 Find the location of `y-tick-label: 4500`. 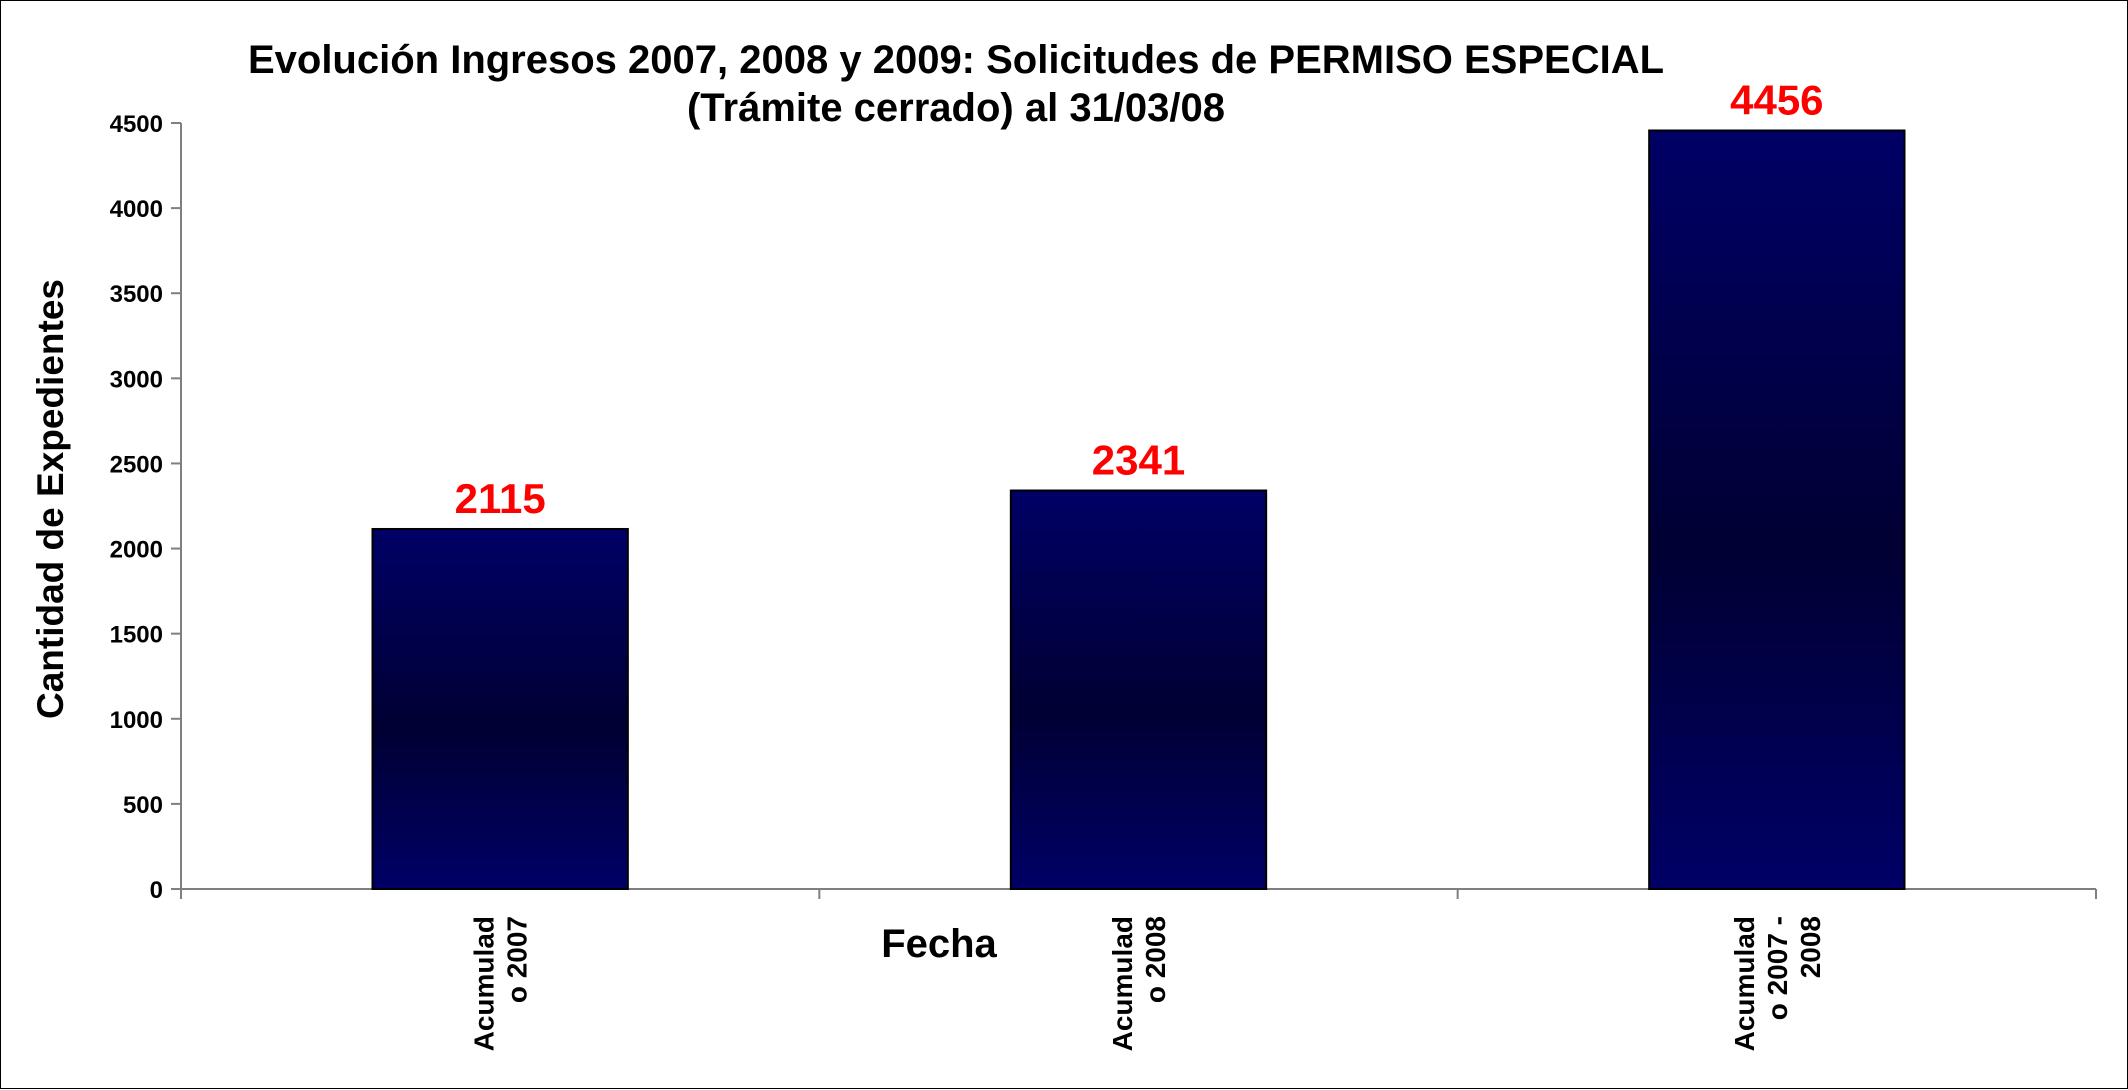

y-tick-label: 4500 is located at coordinates (136, 124).